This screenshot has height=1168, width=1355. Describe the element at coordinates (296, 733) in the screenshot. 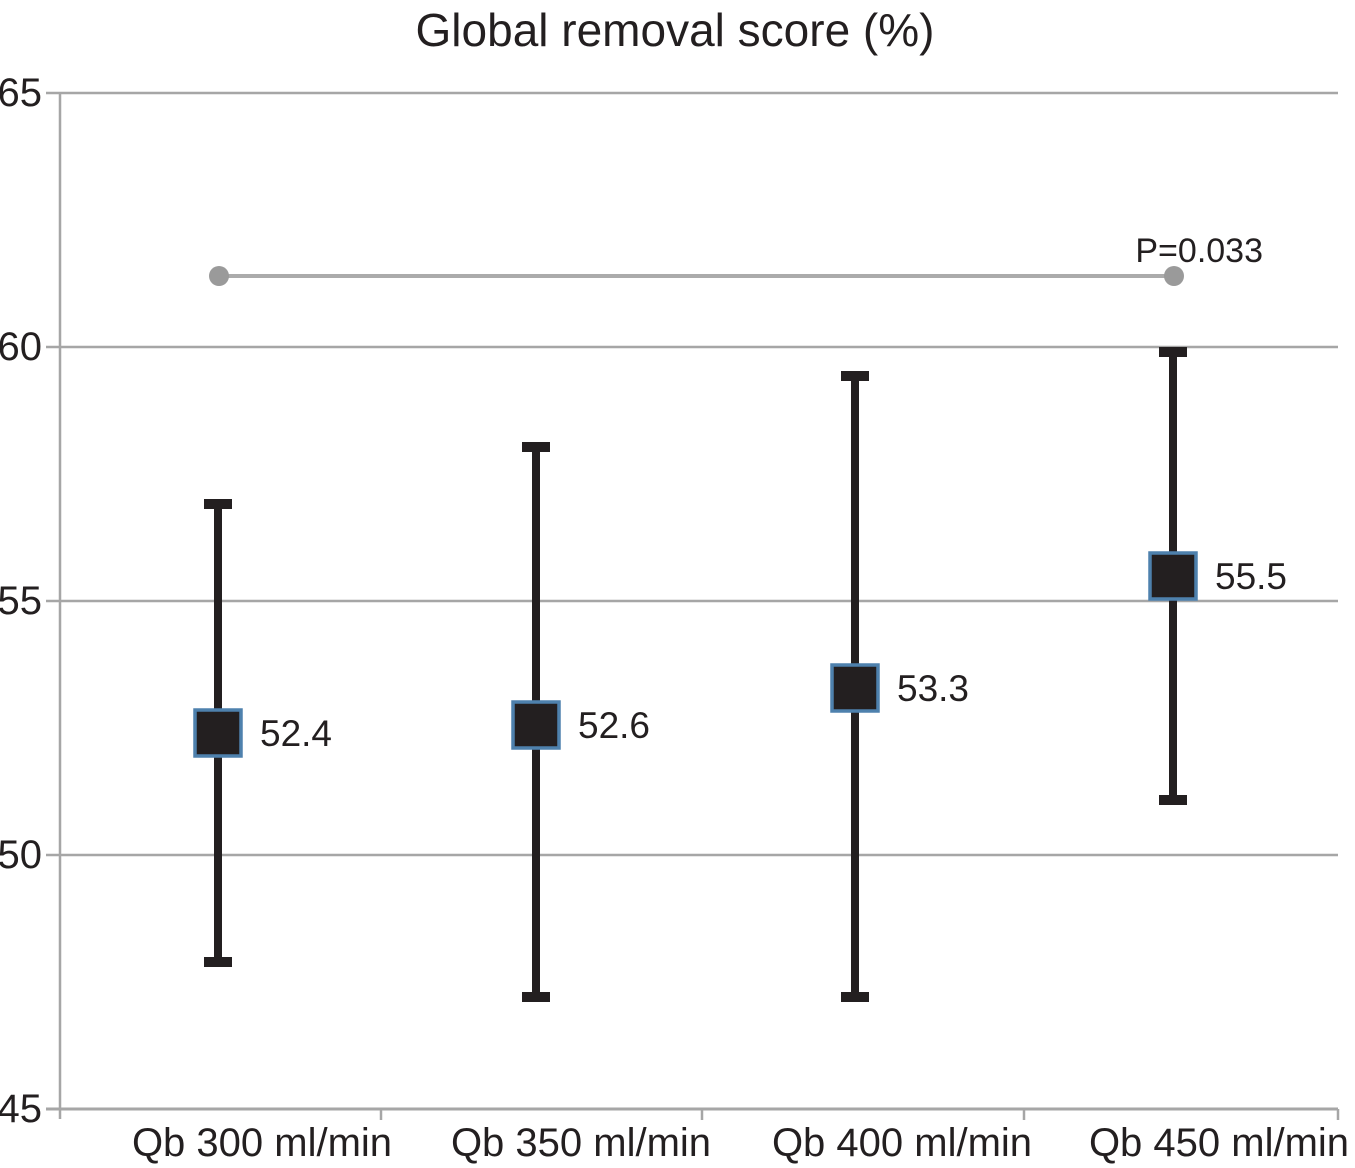

I see `value-label: 52.4` at that location.